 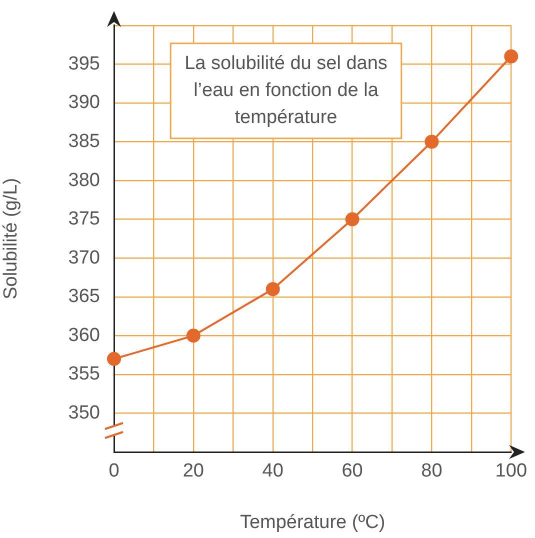 What do you see at coordinates (84, 335) in the screenshot?
I see `y-tick-label: 360` at bounding box center [84, 335].